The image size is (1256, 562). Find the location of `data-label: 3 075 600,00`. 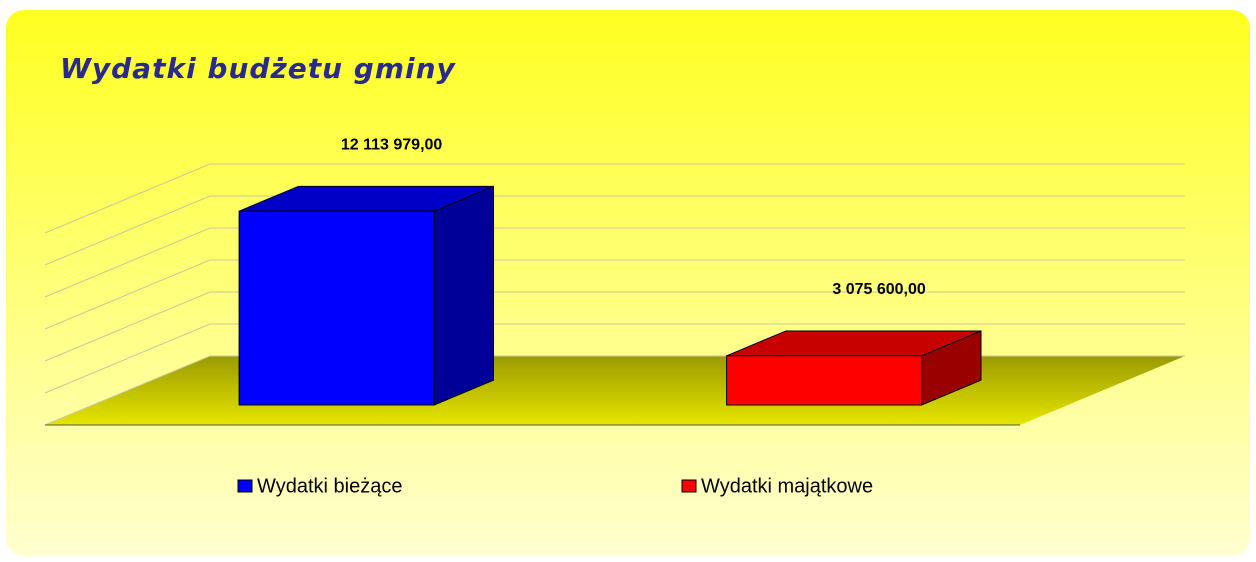

data-label: 3 075 600,00 is located at coordinates (879, 289).